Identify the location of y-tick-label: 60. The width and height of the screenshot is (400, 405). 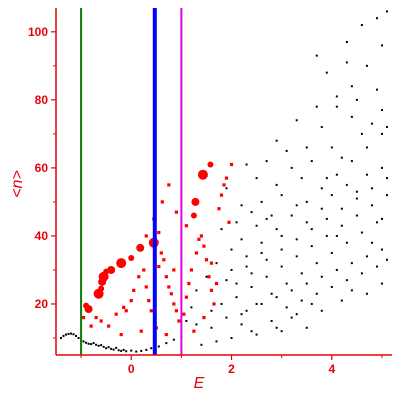
(42, 168).